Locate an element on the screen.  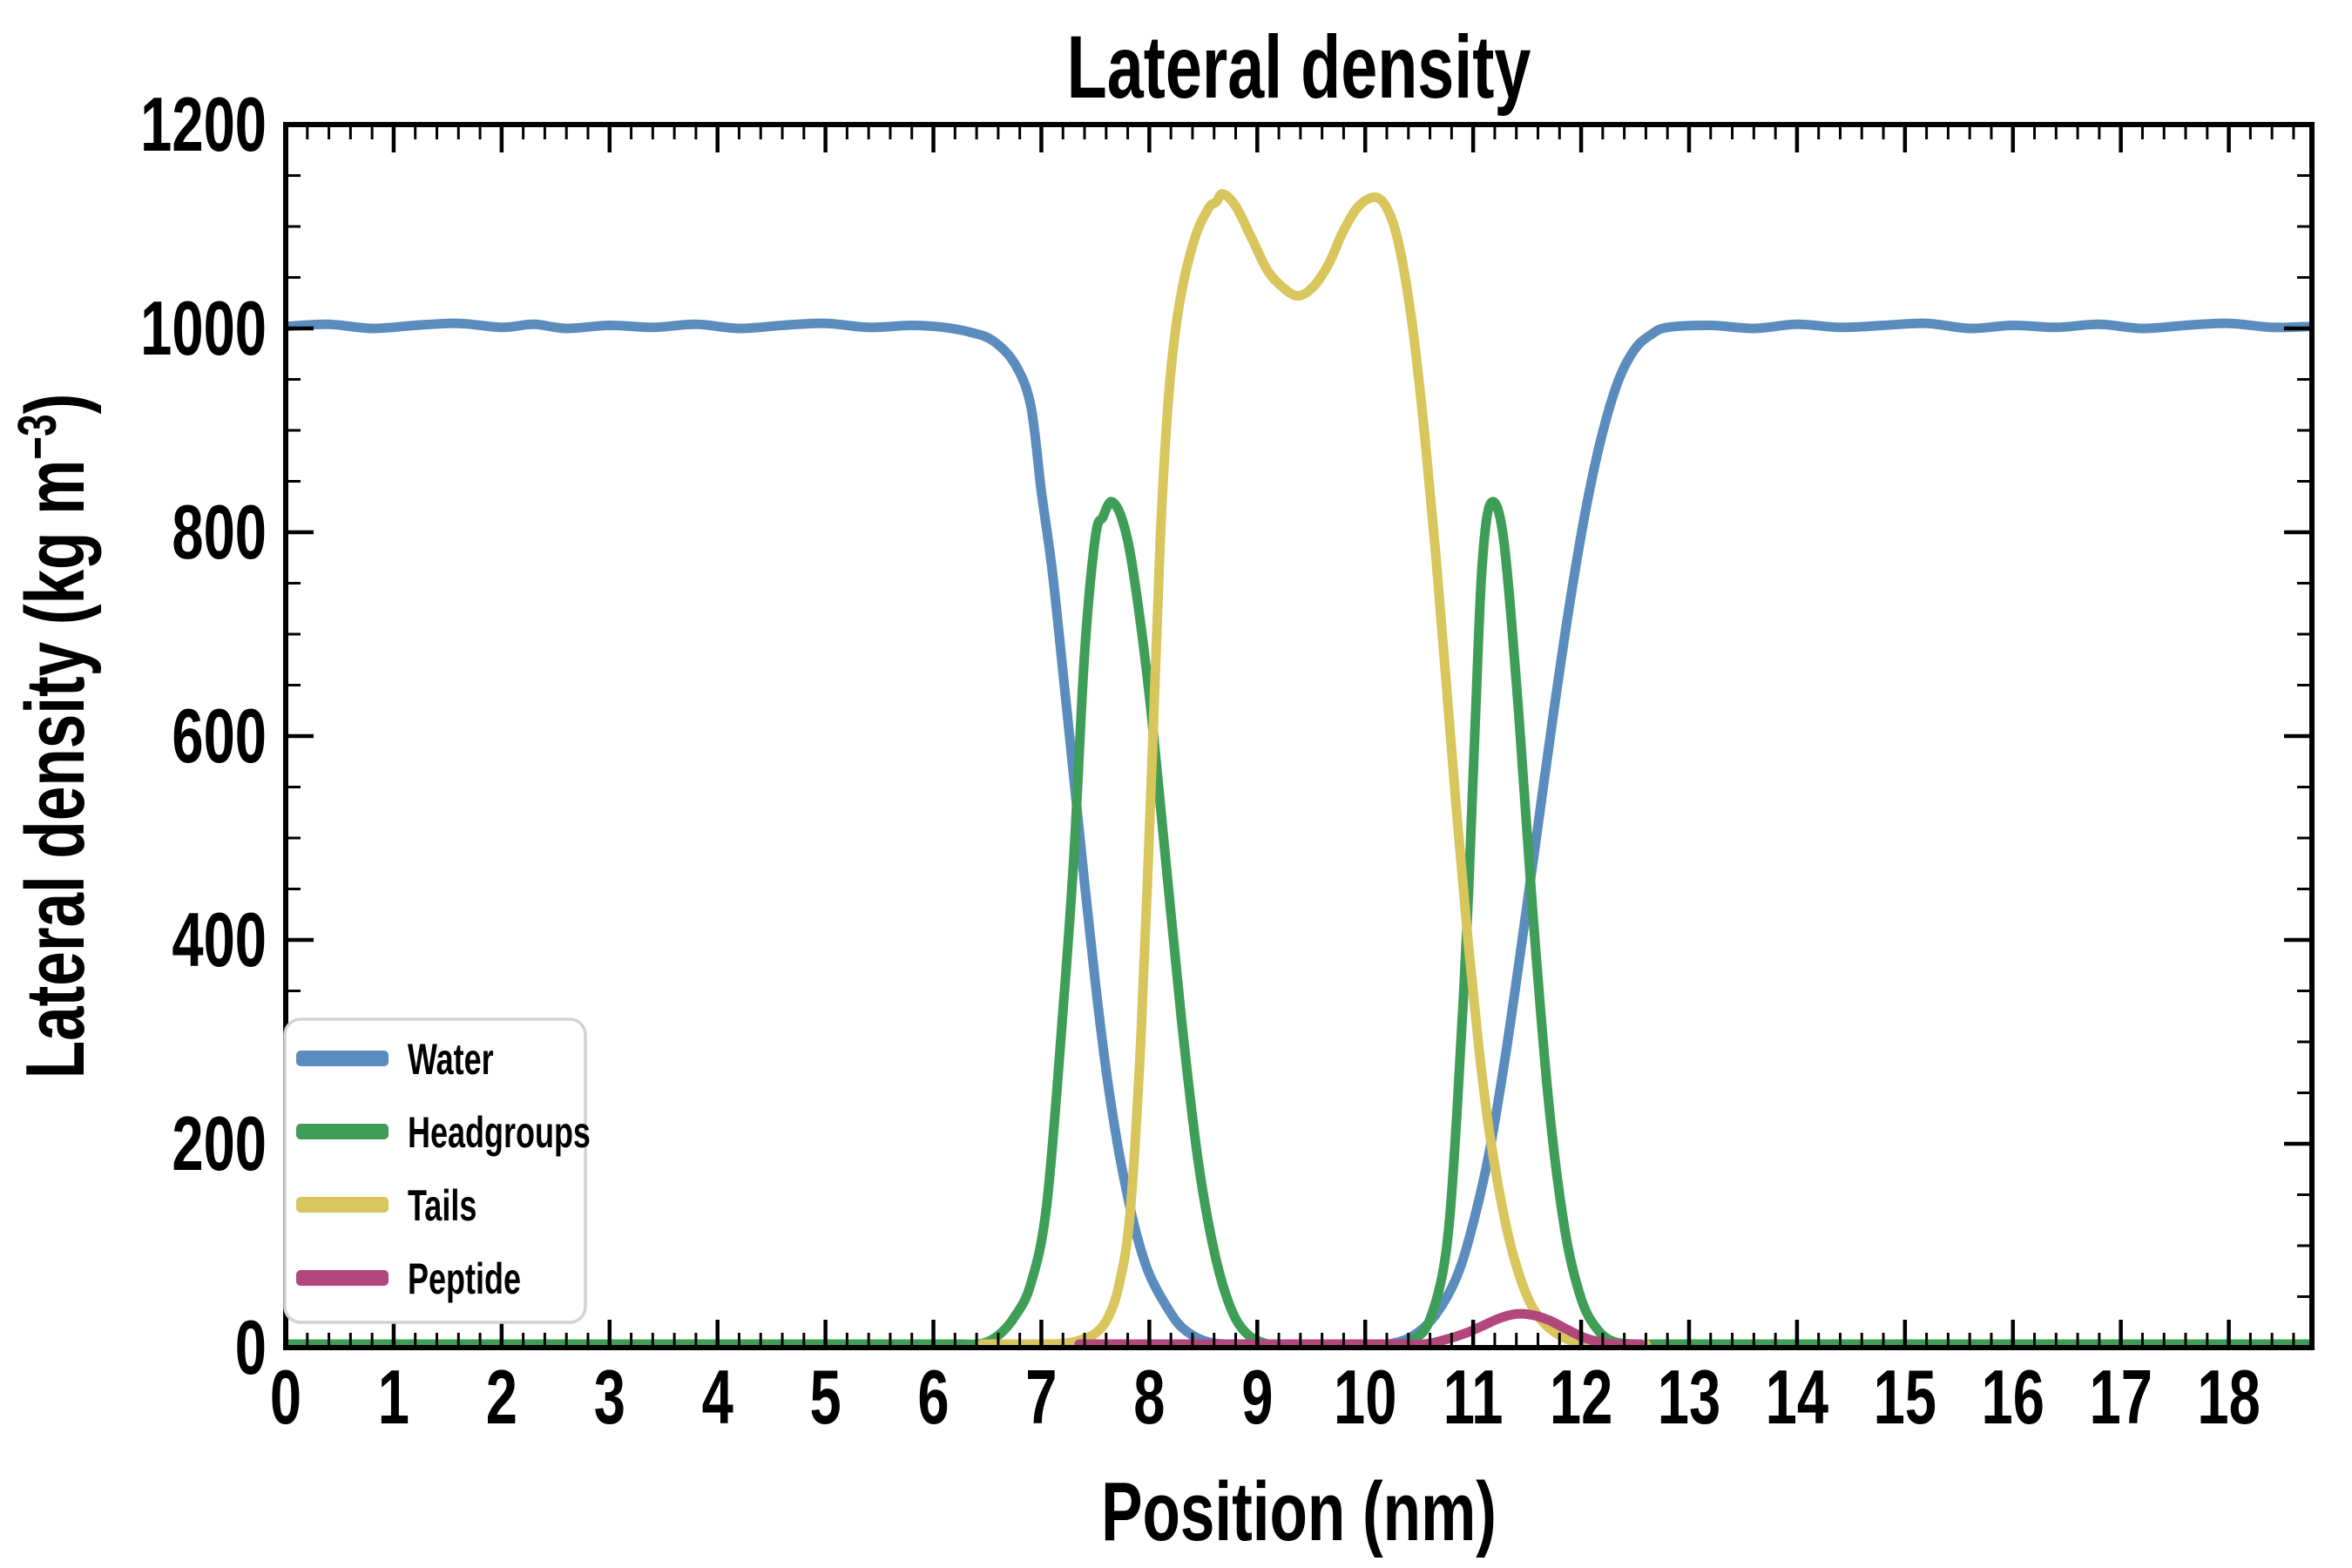
x-tick-label: 2 is located at coordinates (501, 1398).